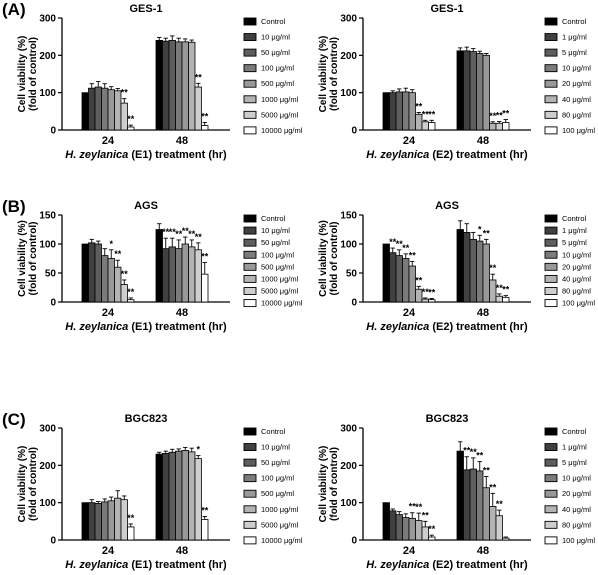 The height and width of the screenshot is (575, 598). Describe the element at coordinates (574, 52) in the screenshot. I see `legend-label: 5 μg/ml` at that location.